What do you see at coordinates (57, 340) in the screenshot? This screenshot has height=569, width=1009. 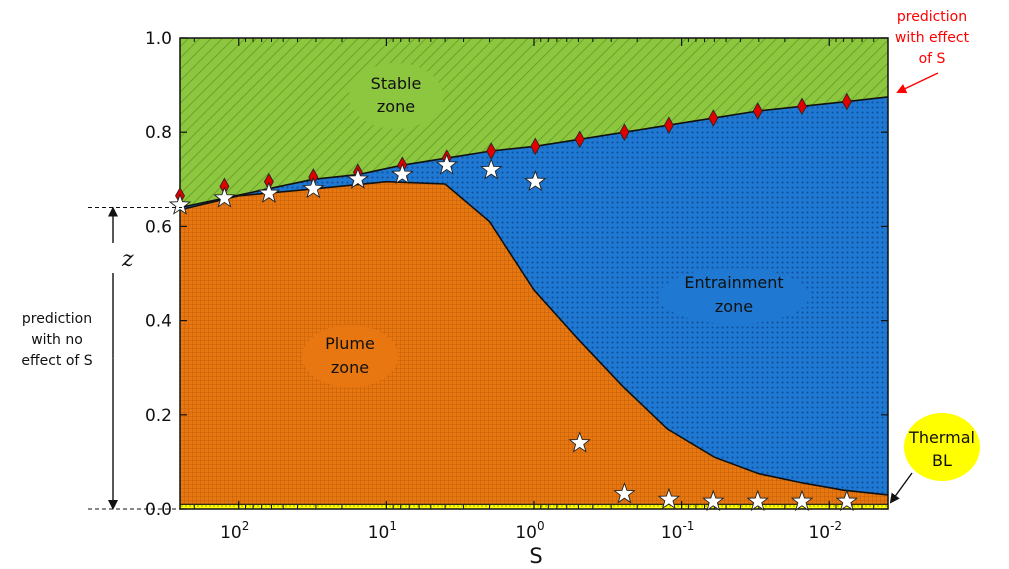 I see `no-effect-annotation-line2: with no` at bounding box center [57, 340].